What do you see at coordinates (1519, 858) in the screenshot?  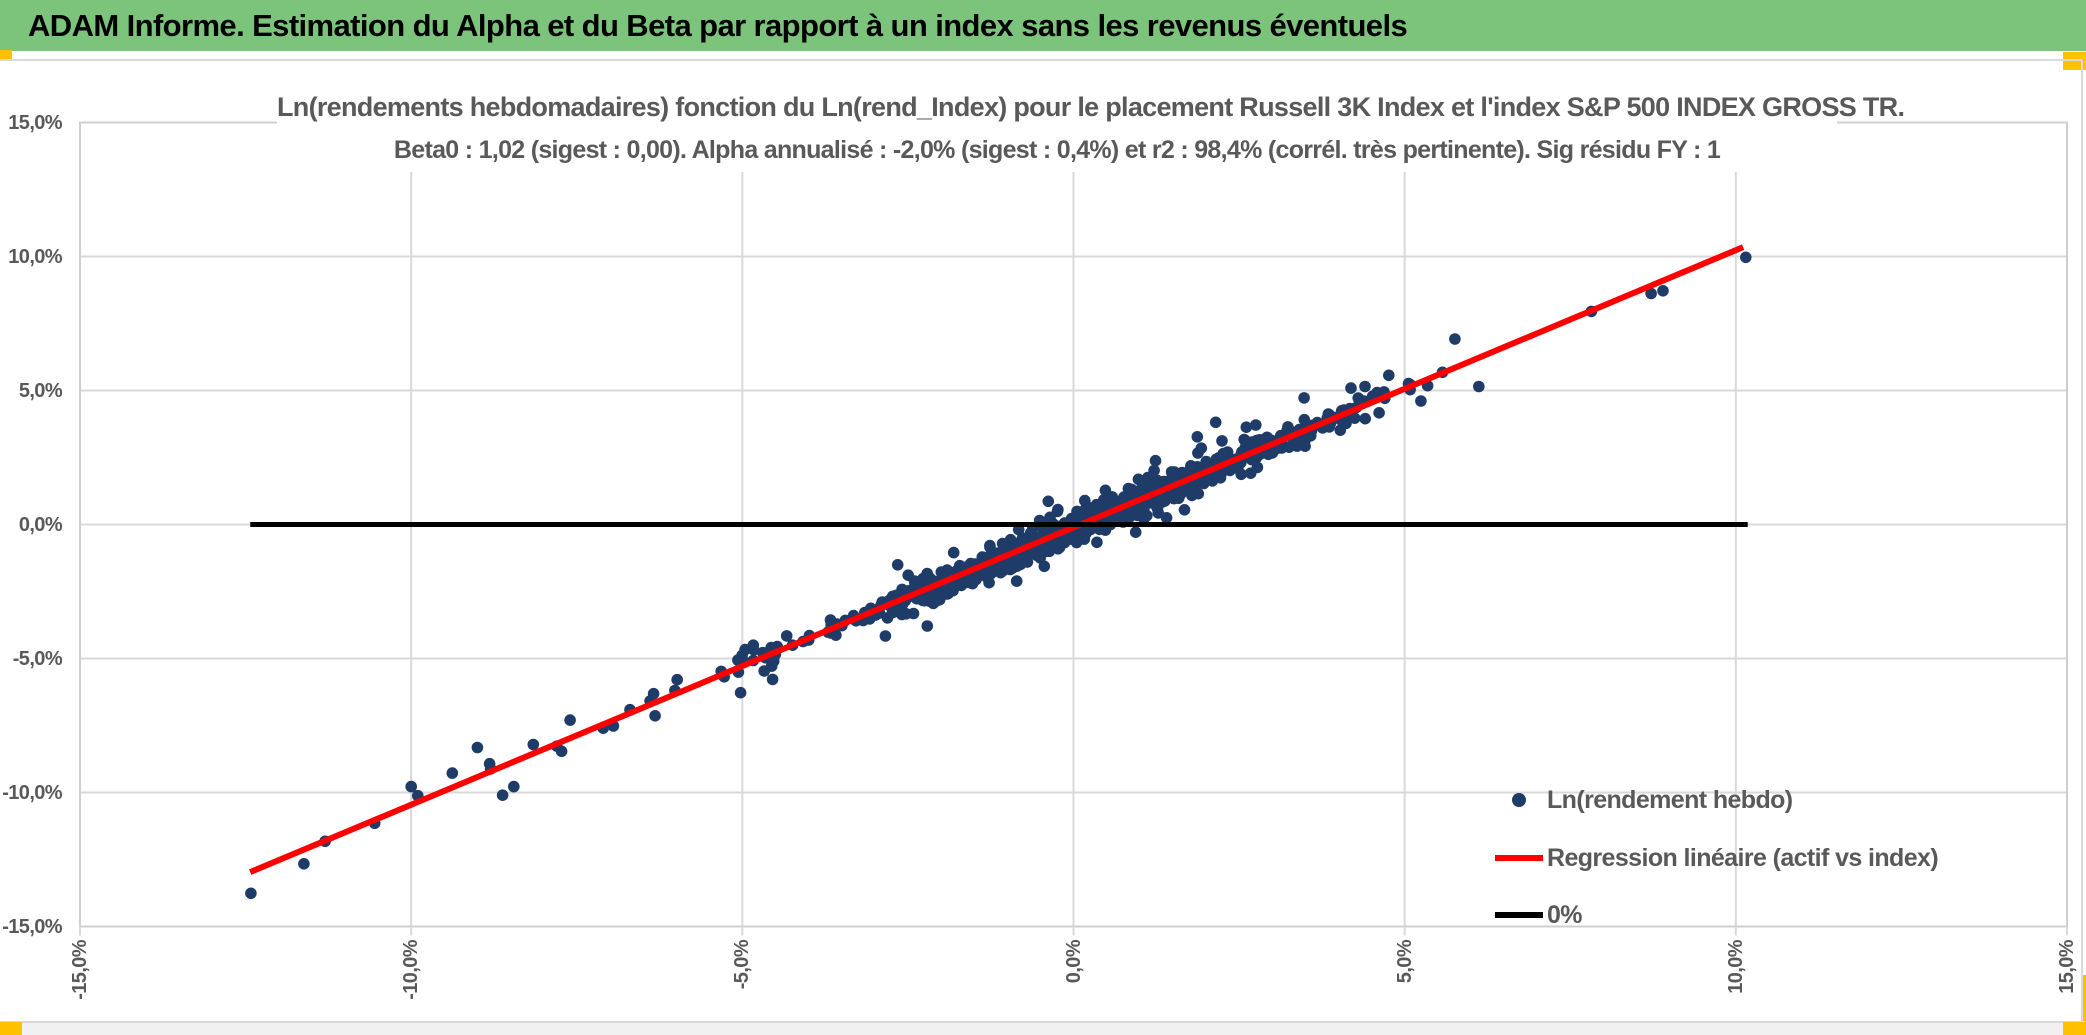 I see `legend-regression-line-icon` at bounding box center [1519, 858].